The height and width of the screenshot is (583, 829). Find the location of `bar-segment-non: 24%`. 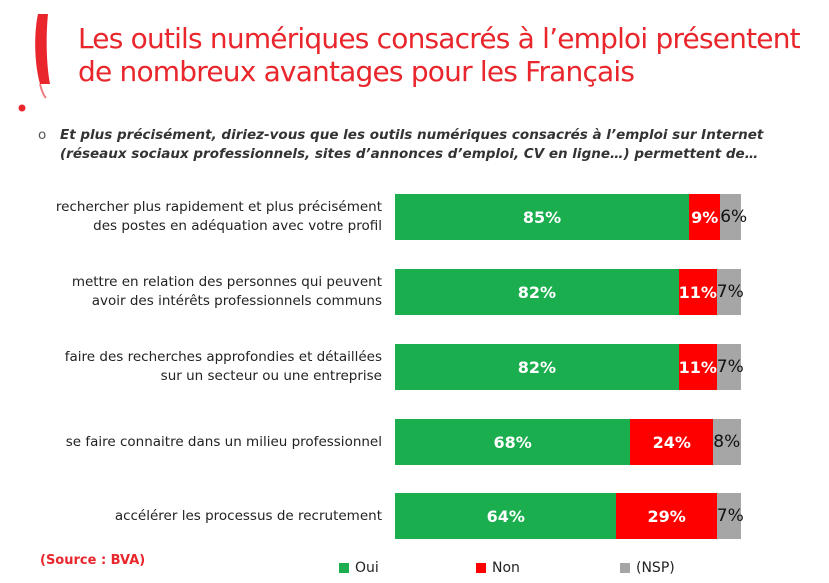

bar-segment-non: 24% is located at coordinates (672, 442).